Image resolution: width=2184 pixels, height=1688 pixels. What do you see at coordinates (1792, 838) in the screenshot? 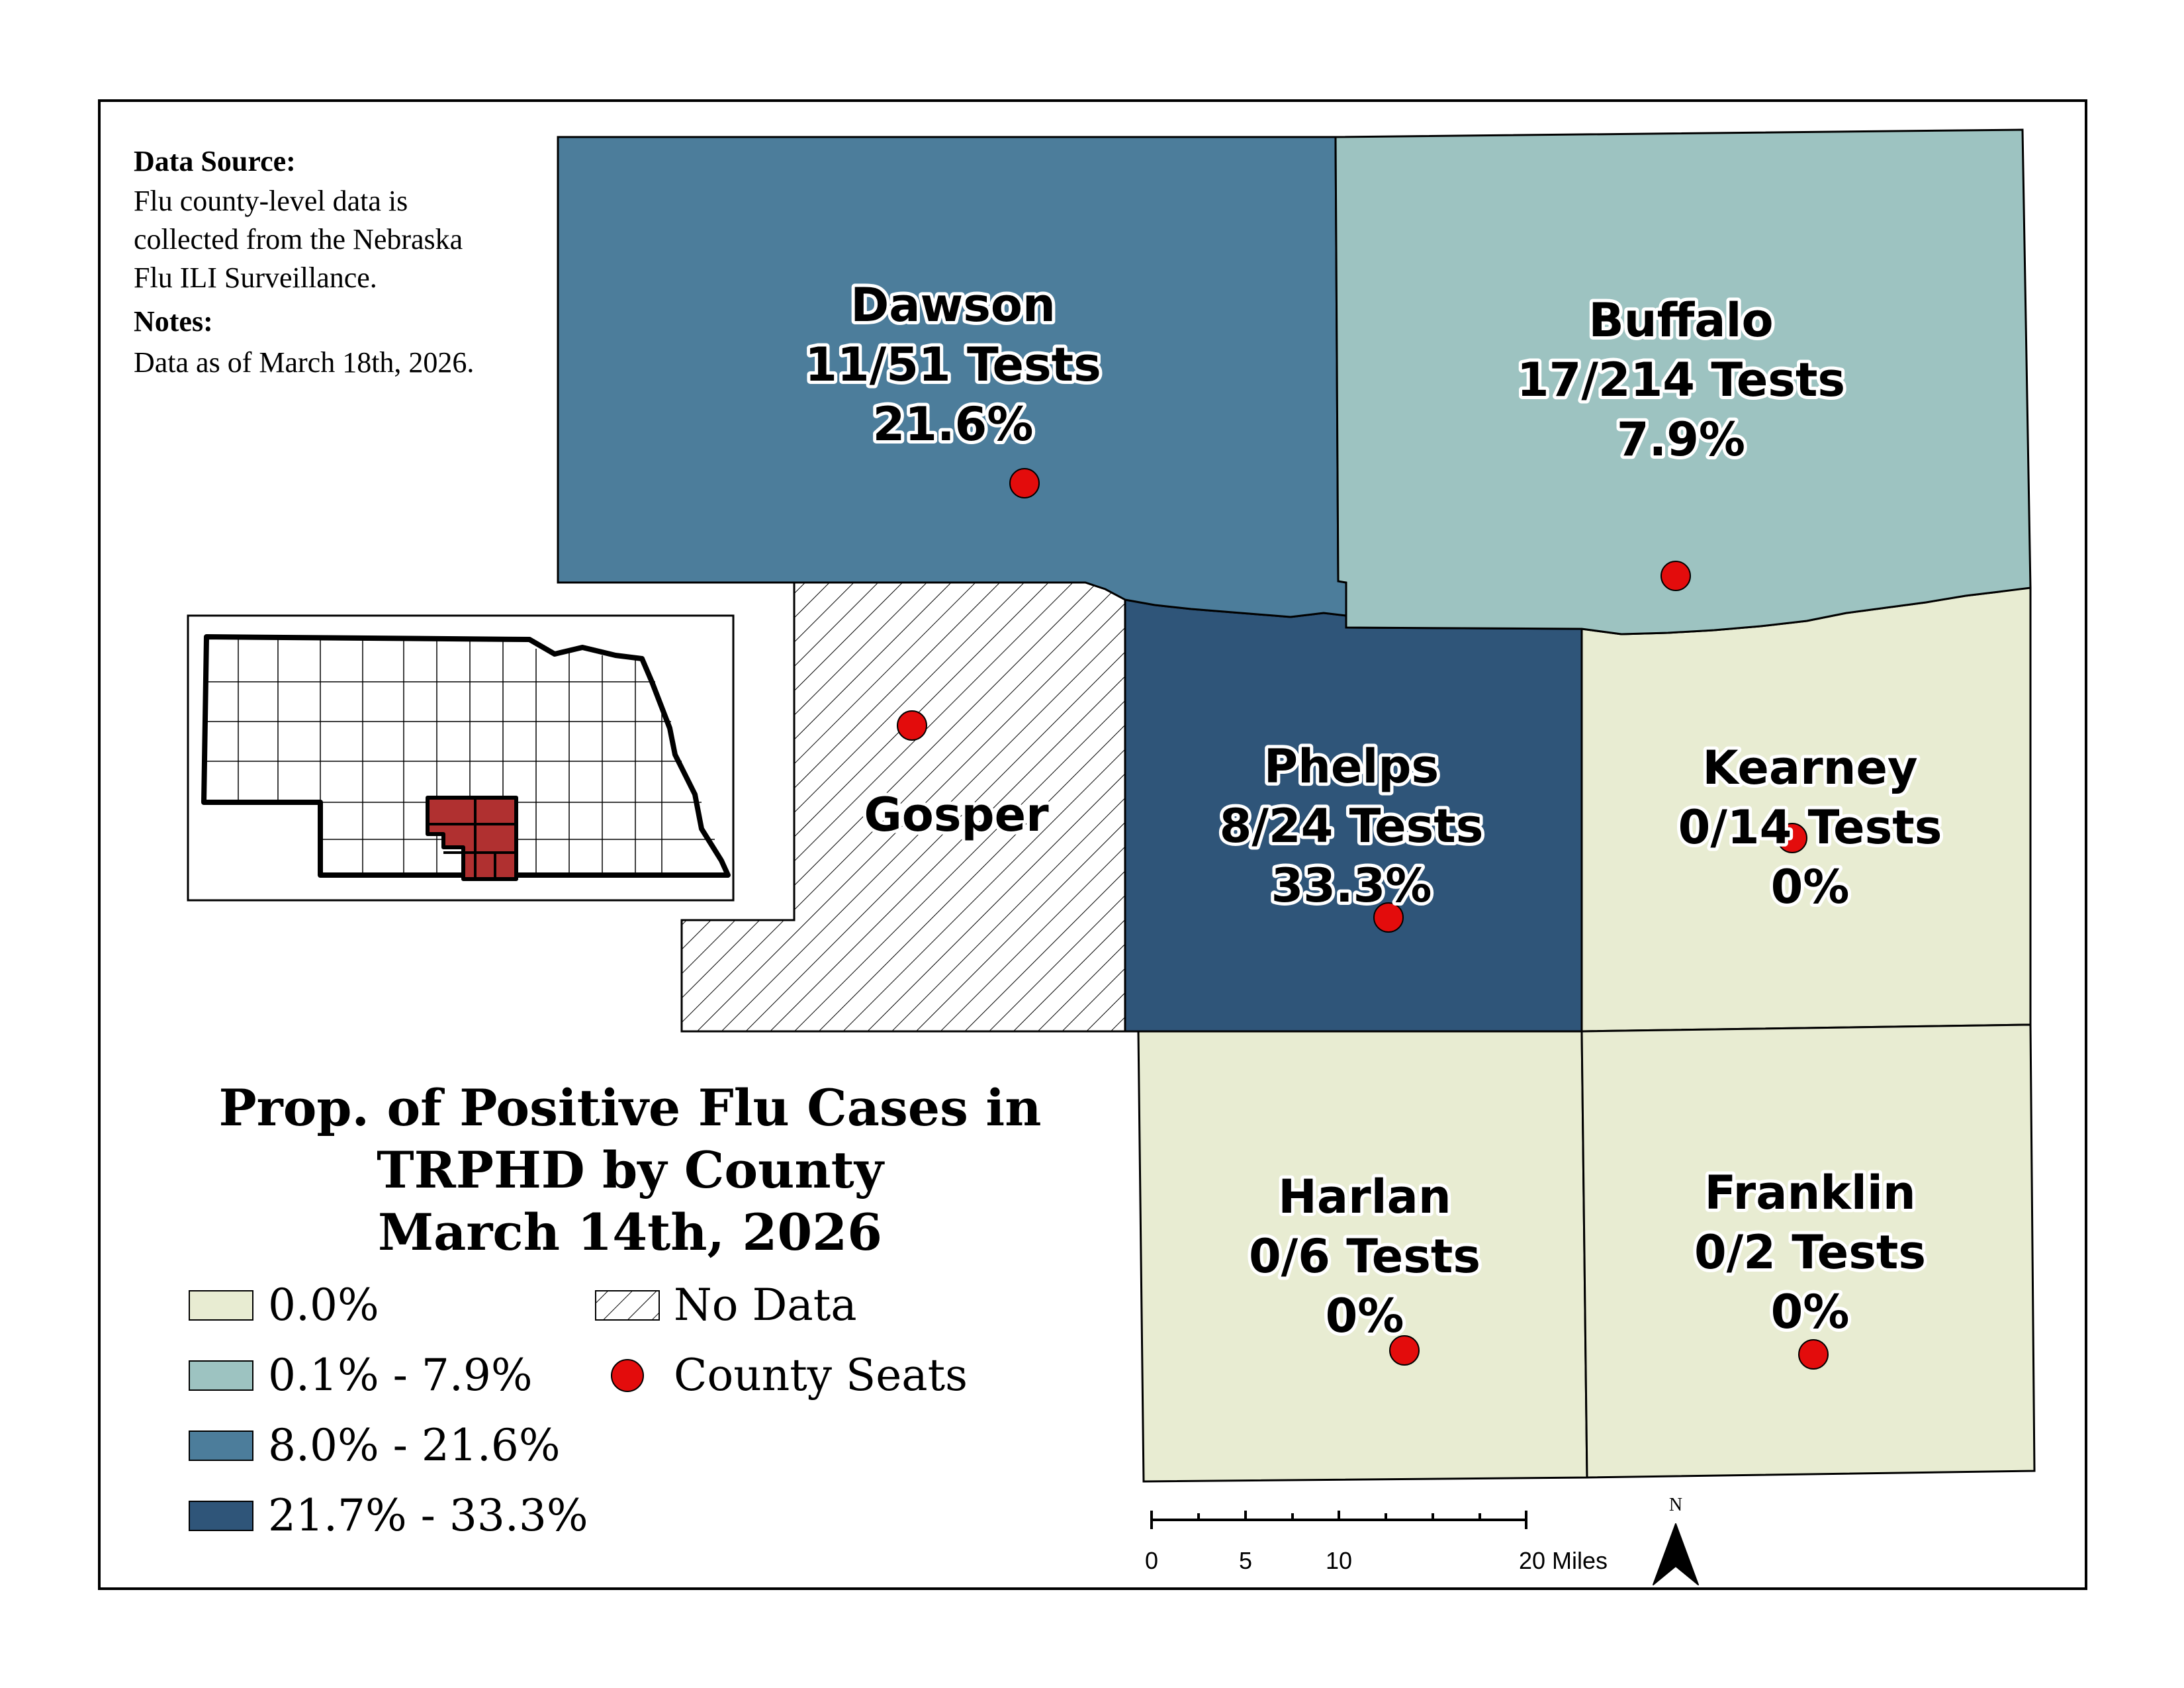
I see `county-seat-kearney` at bounding box center [1792, 838].